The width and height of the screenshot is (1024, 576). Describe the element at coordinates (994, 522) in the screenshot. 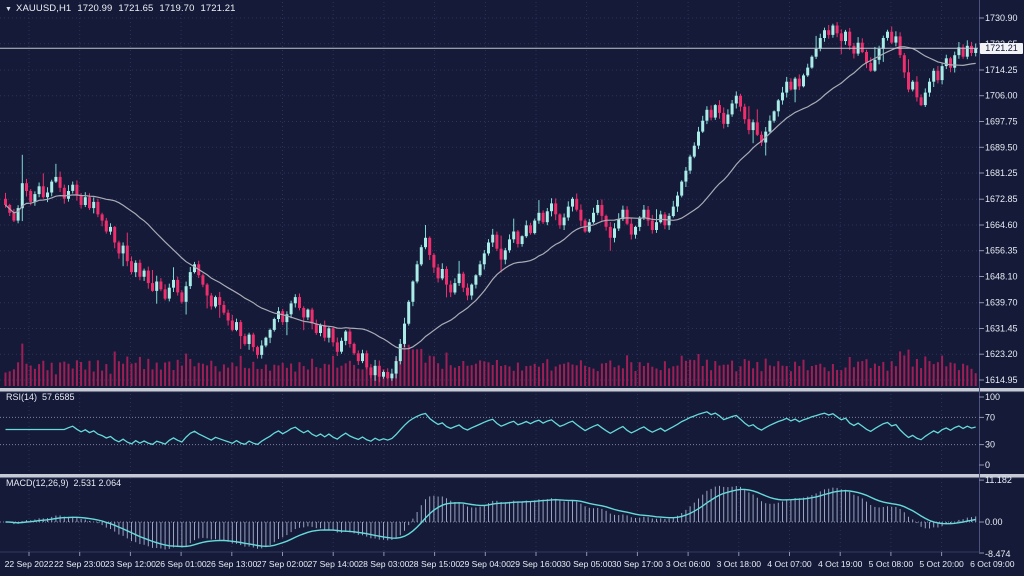

I see `svg-text: 0.00` at that location.